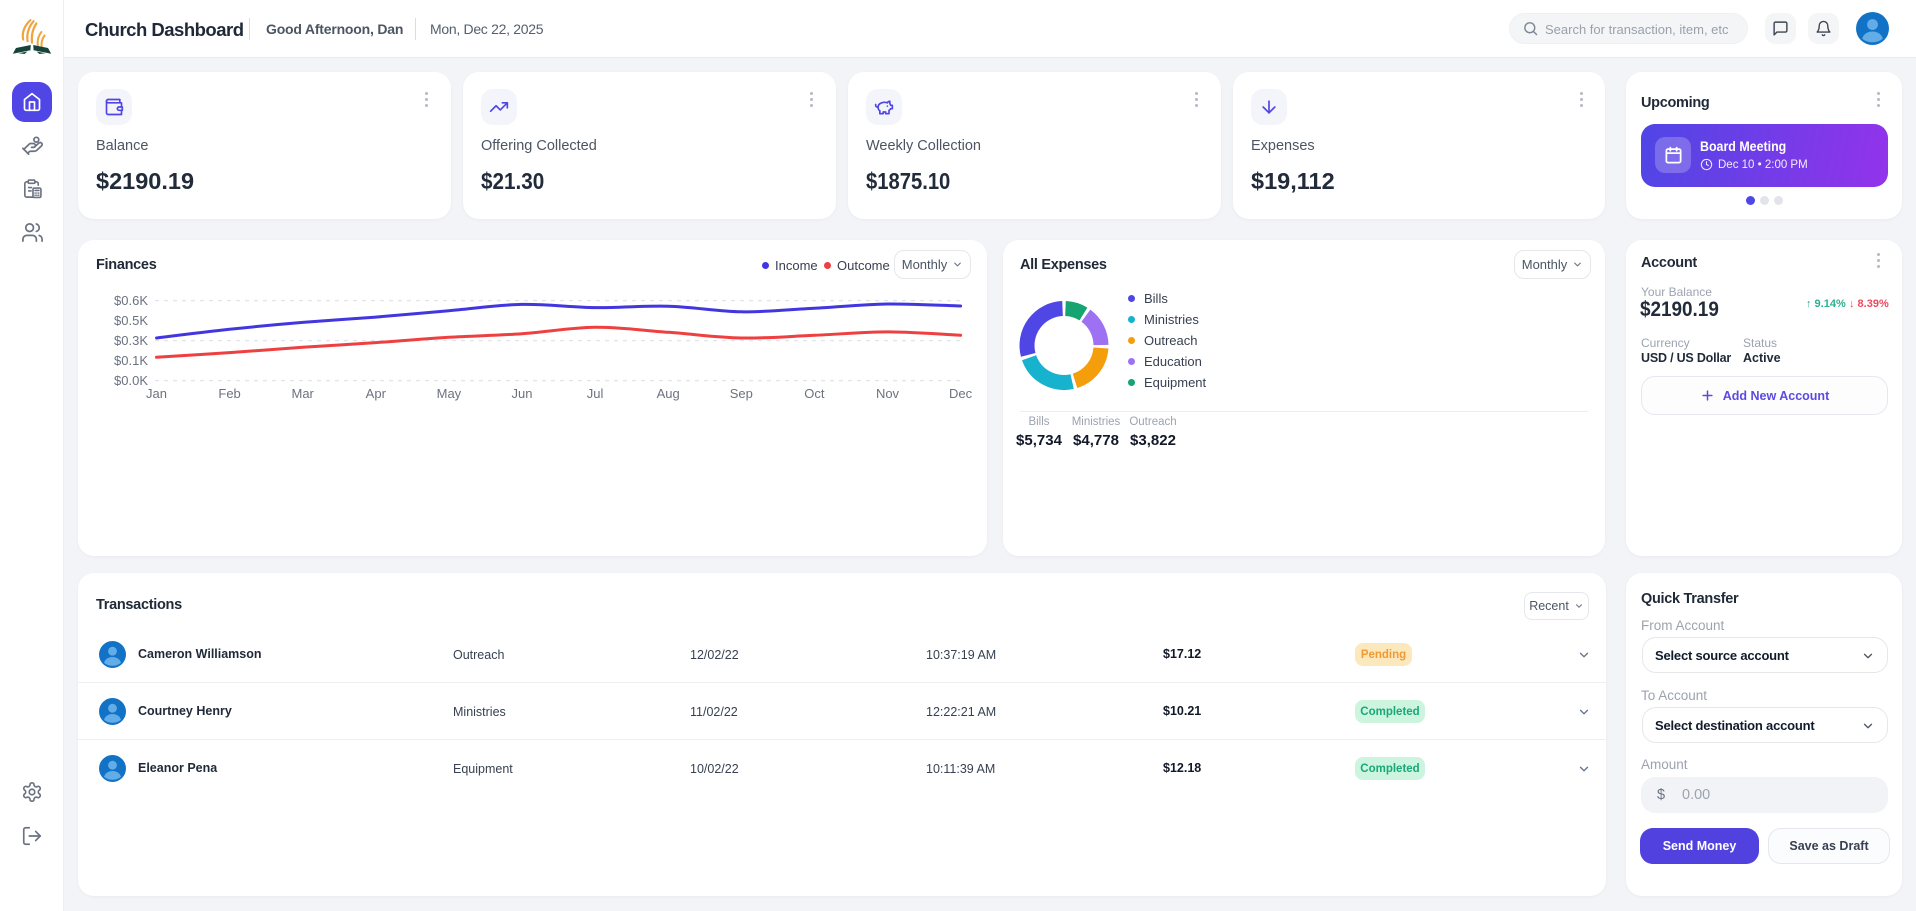 This screenshot has width=1916, height=911. Describe the element at coordinates (156, 393) in the screenshot. I see `svg-text: Jan` at that location.